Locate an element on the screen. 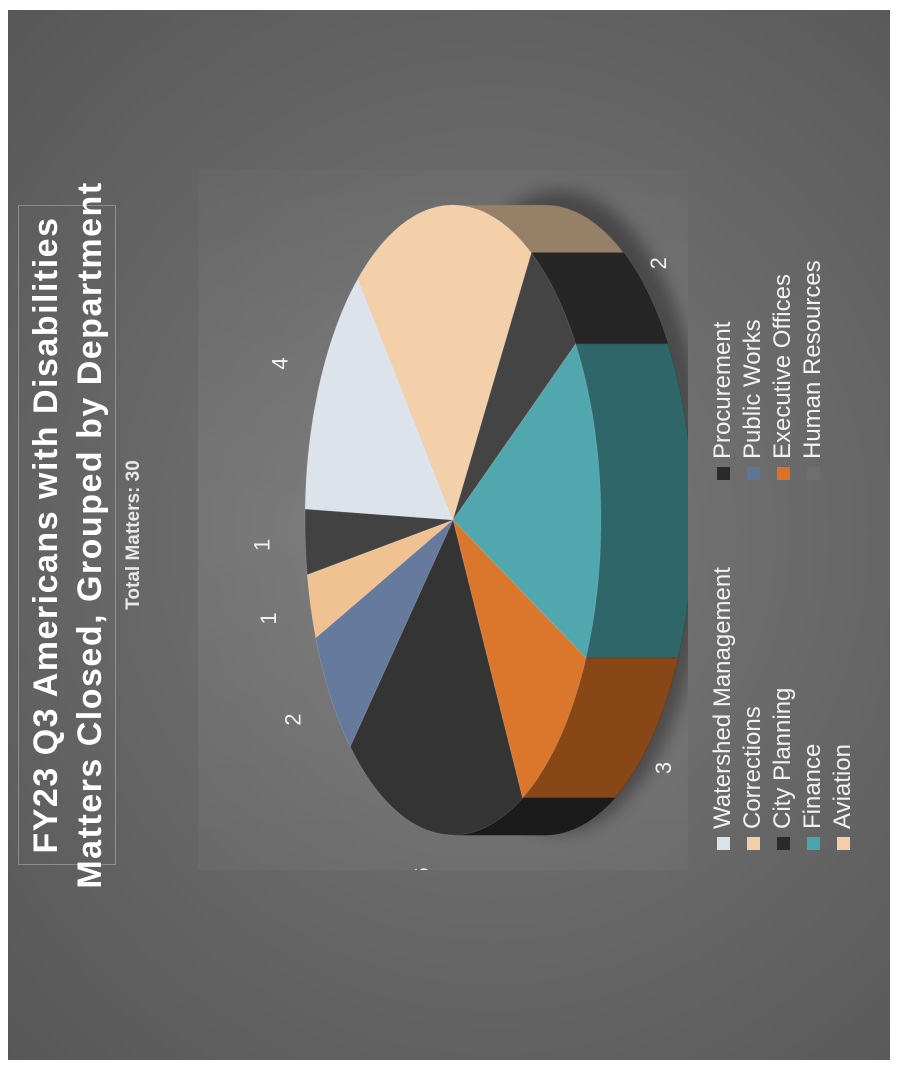  pie-slice-finance is located at coordinates (527, 500).